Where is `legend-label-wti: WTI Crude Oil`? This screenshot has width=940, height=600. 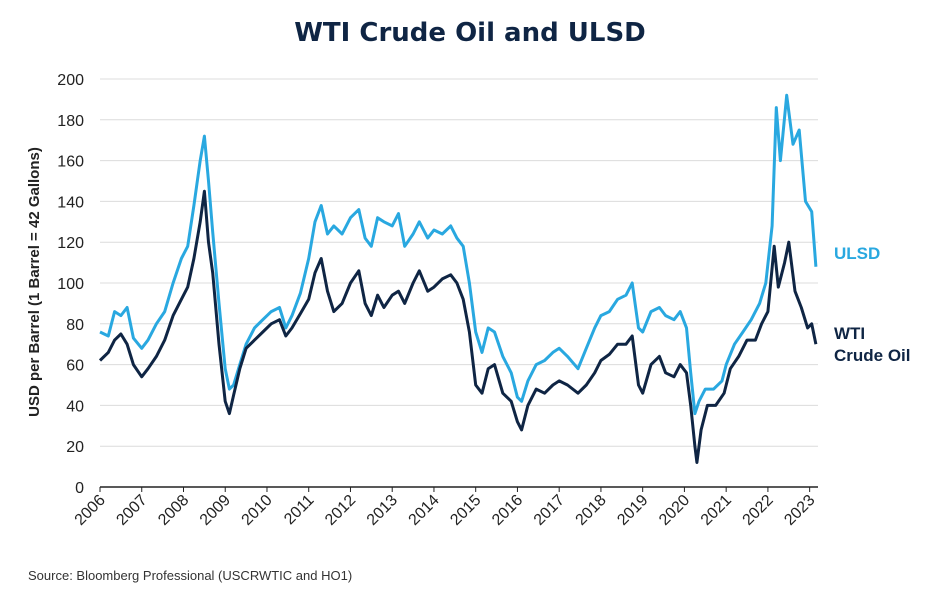
legend-label-wti: WTI Crude Oil is located at coordinates (872, 344).